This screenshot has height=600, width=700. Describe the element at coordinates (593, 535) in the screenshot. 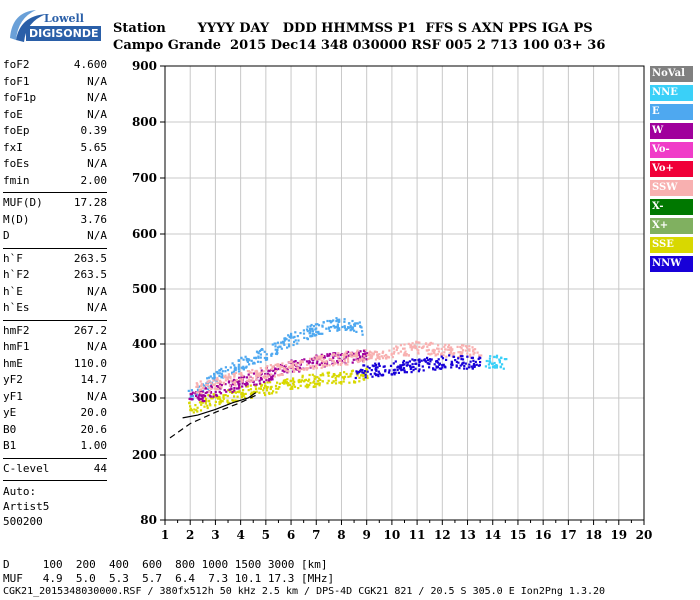

I see `x-tick-label: 18` at that location.